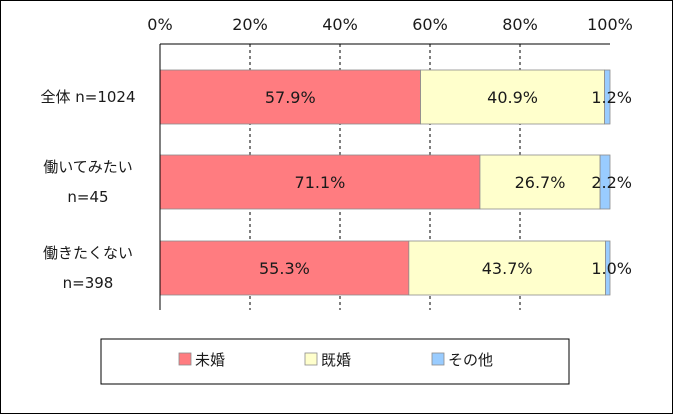  What do you see at coordinates (87, 97) in the screenshot?
I see `category-label: 全体 n=1024` at bounding box center [87, 97].